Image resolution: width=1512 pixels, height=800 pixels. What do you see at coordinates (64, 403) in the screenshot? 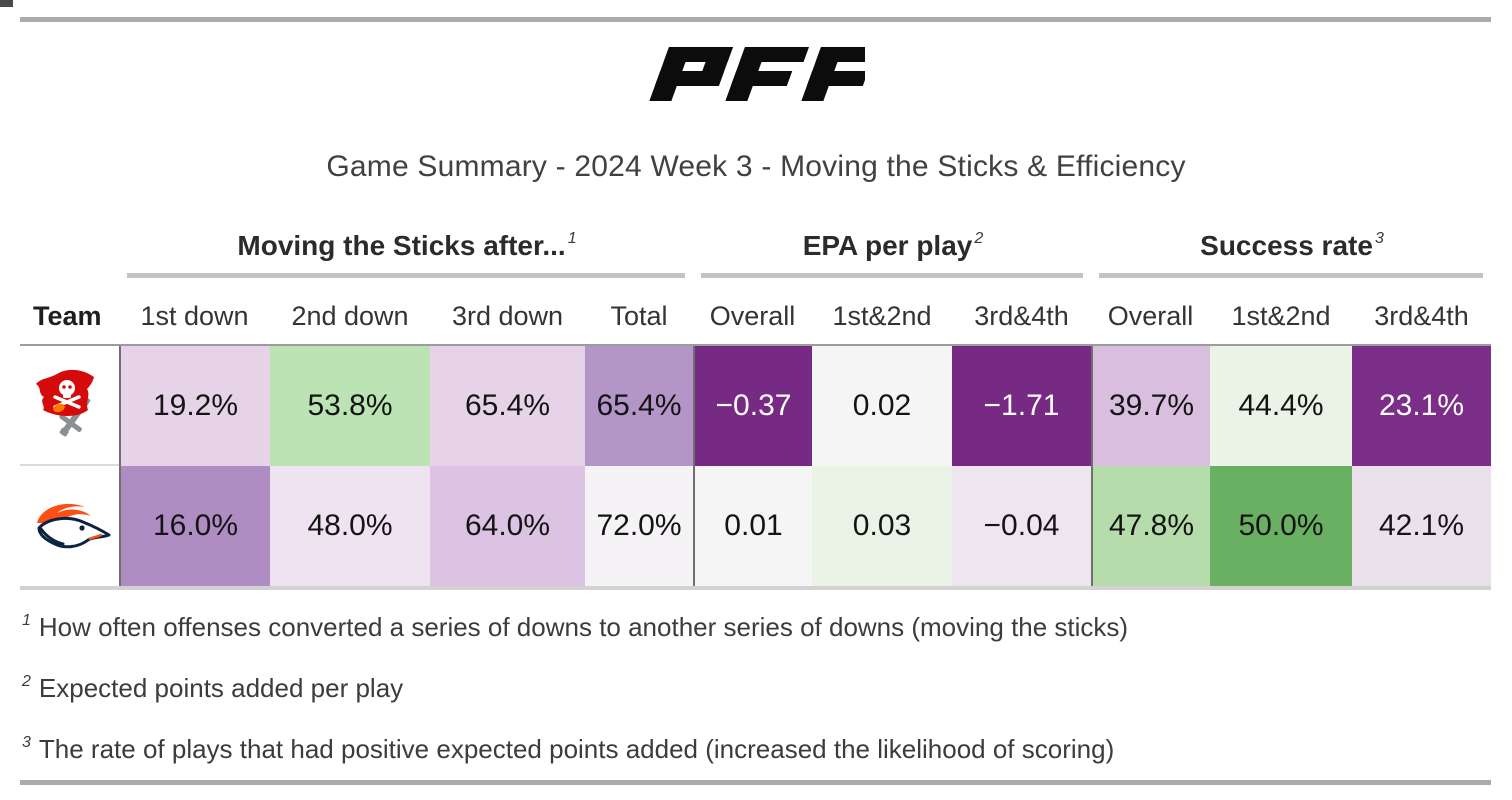
I see `buccaneers-logo-icon` at bounding box center [64, 403].